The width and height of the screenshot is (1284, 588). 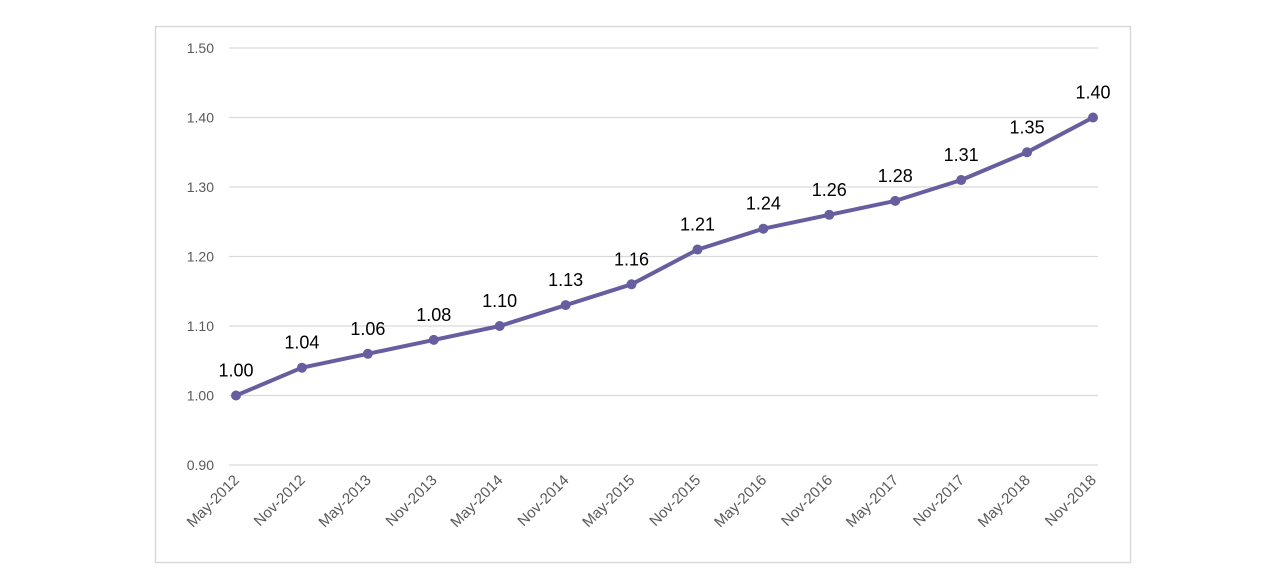 What do you see at coordinates (895, 176) in the screenshot?
I see `data-label: 1.28` at bounding box center [895, 176].